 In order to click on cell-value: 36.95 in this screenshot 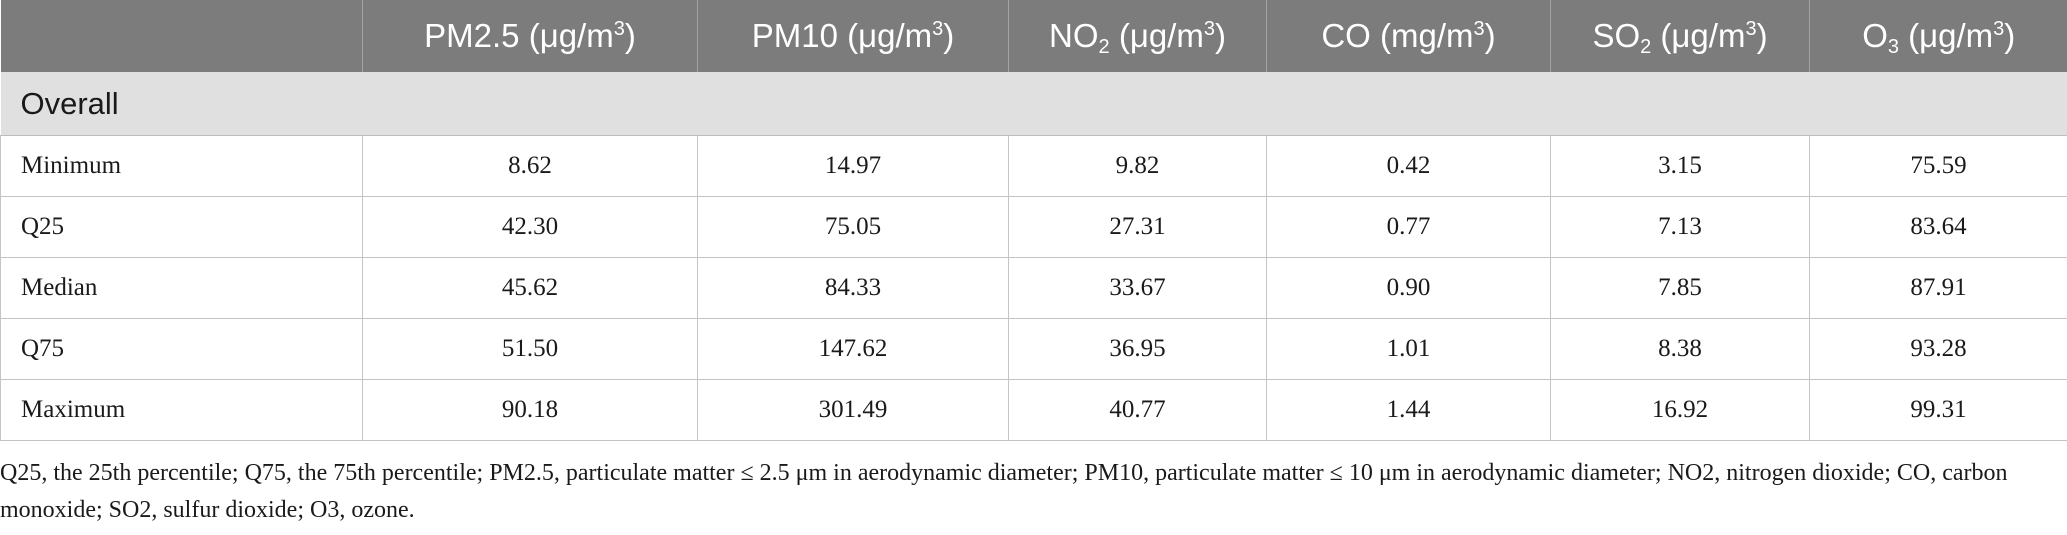, I will do `click(1137, 349)`.